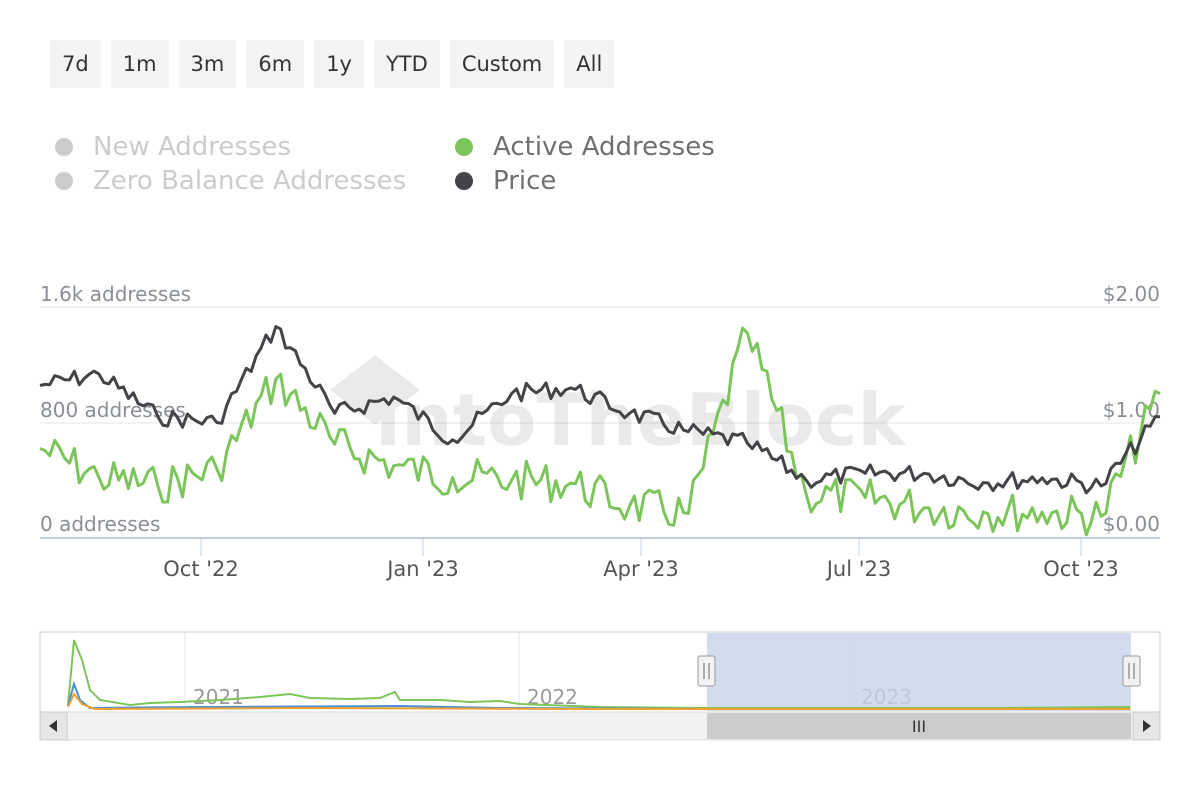 The image size is (1200, 800). Describe the element at coordinates (139, 64) in the screenshot. I see `range-1m-button: 1m` at that location.